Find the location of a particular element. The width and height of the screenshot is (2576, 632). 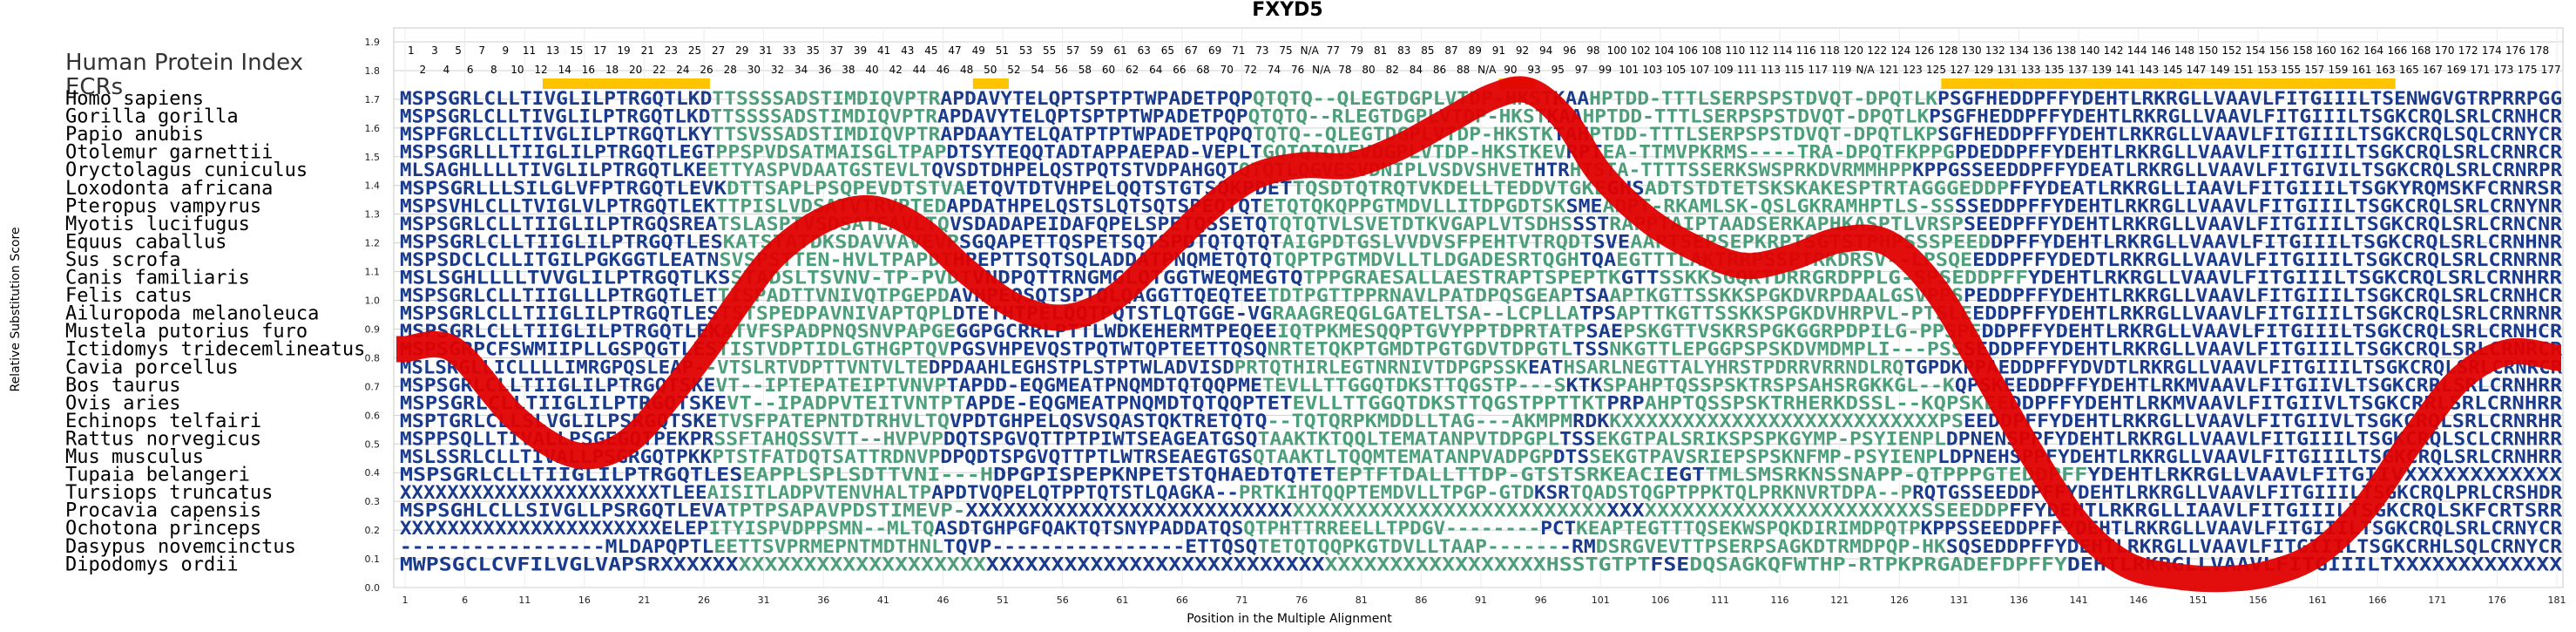

sequence-segment: VPDTGHPELQSVSQASTQKTRETQTQ is located at coordinates (1109, 421).